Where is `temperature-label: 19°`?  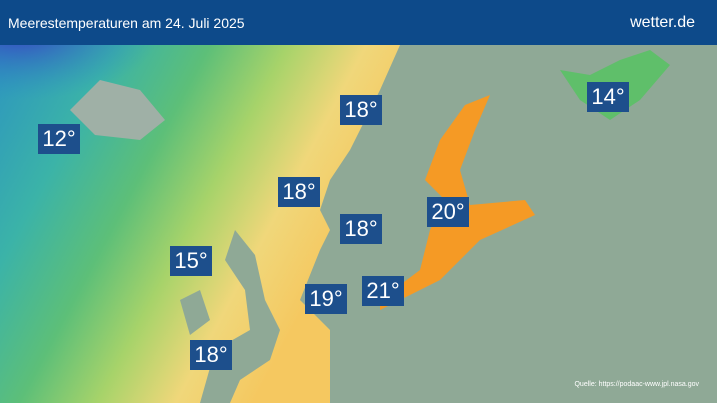
temperature-label: 19° is located at coordinates (326, 299).